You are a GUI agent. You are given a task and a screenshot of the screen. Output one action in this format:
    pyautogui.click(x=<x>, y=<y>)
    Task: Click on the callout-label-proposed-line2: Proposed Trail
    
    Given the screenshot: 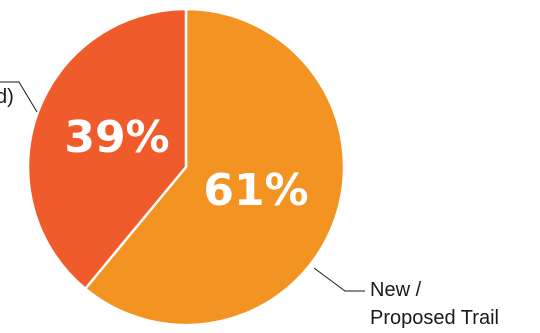 What is the action you would take?
    pyautogui.click(x=434, y=318)
    